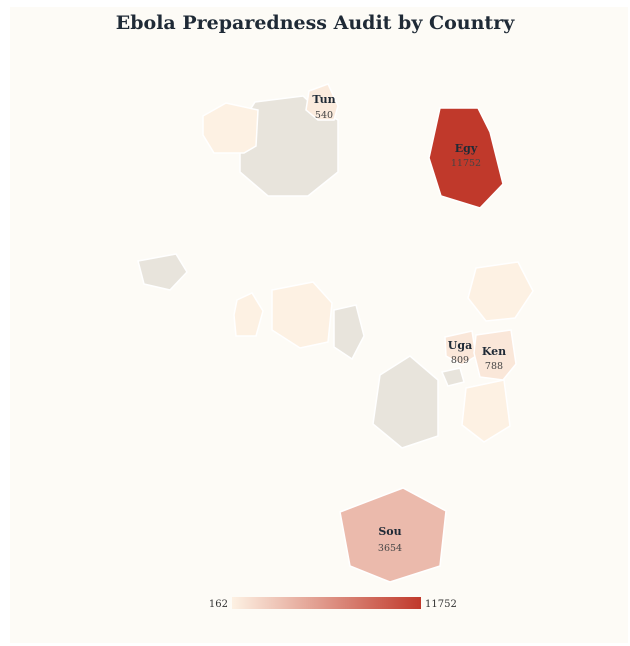 The image size is (630, 646). I want to click on country-region-south-africa, so click(393, 535).